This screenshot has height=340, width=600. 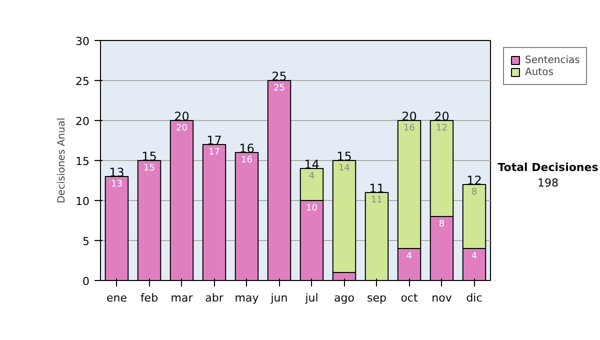 What do you see at coordinates (182, 298) in the screenshot?
I see `x-tick-label: mar` at bounding box center [182, 298].